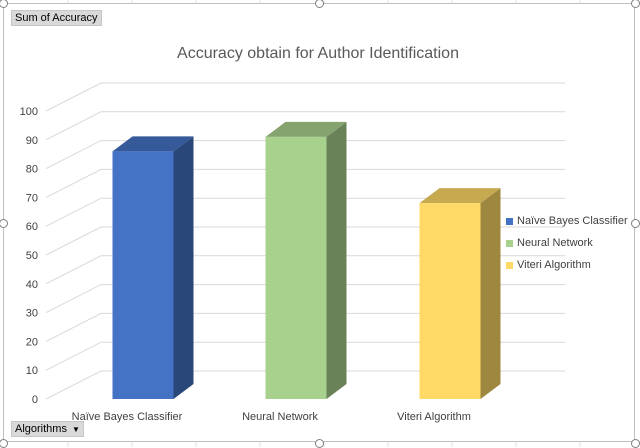  I want to click on y-tick-label: 30, so click(32, 314).